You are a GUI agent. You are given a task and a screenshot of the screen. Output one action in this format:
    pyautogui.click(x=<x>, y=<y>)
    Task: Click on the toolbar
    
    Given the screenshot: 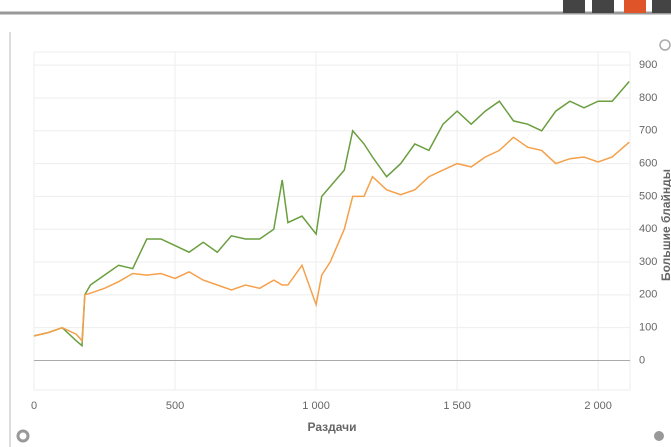 What is the action you would take?
    pyautogui.click(x=335, y=6)
    